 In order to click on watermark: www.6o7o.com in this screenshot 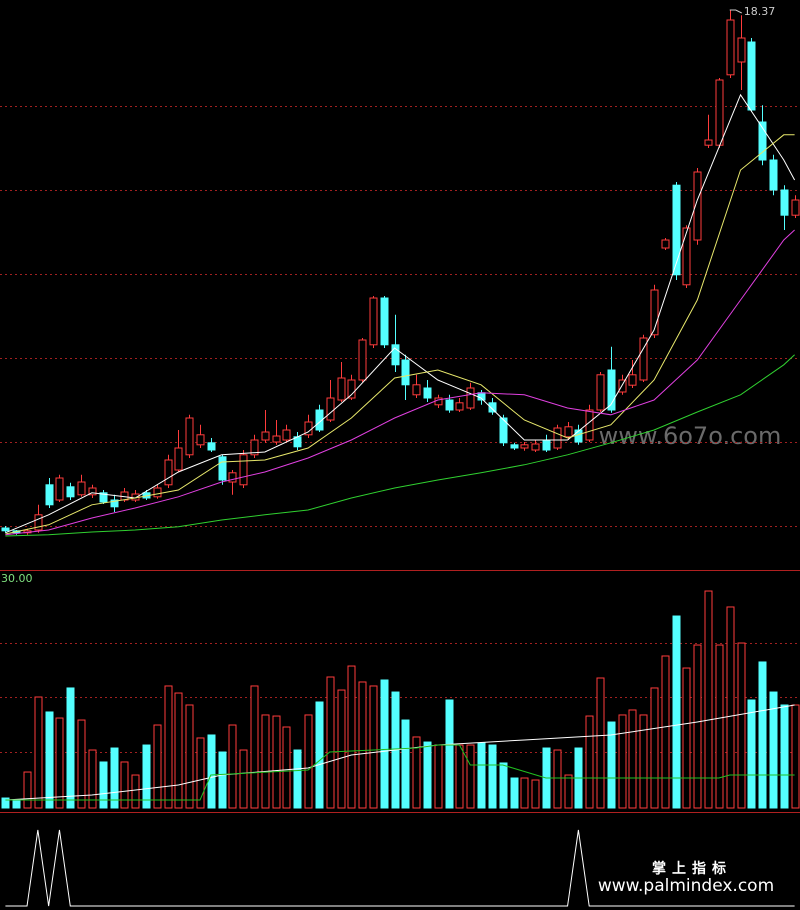, I will do `click(690, 436)`.